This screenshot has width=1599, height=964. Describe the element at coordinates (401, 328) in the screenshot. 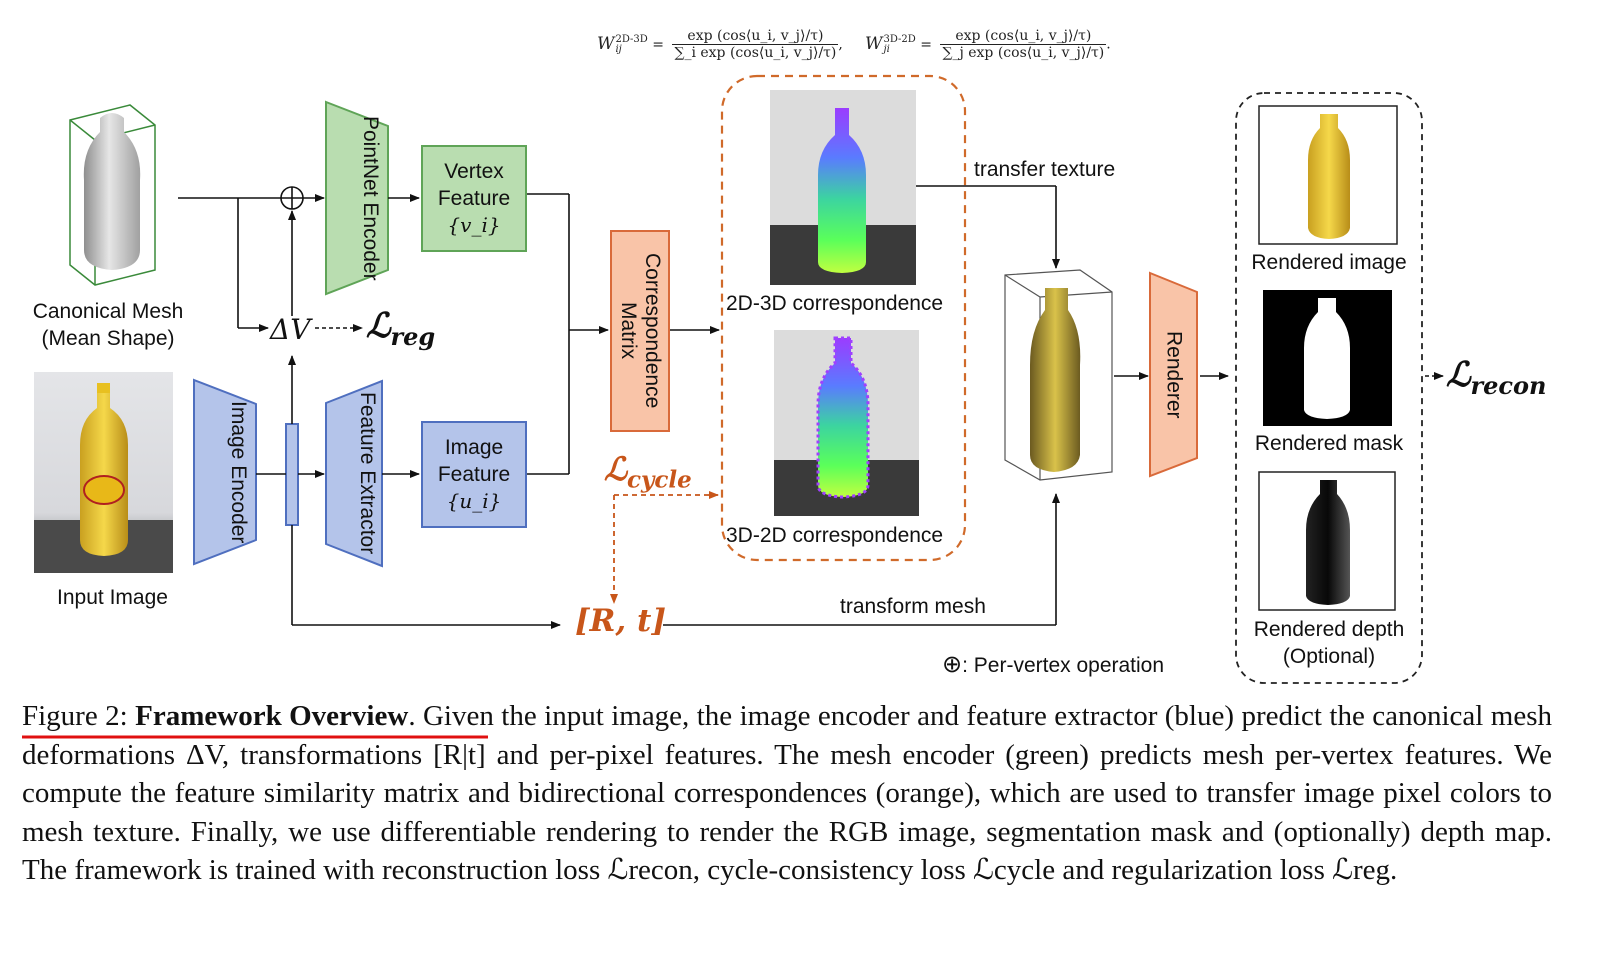

I see `loss-reg: ℒreg` at that location.